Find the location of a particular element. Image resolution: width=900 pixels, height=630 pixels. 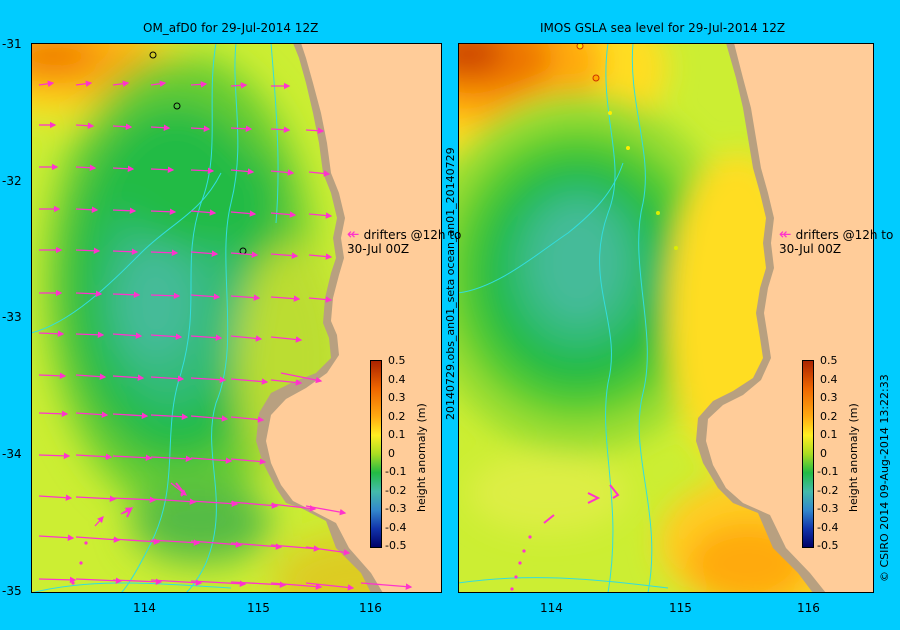

y-label-34: -34 is located at coordinates (12, 454).